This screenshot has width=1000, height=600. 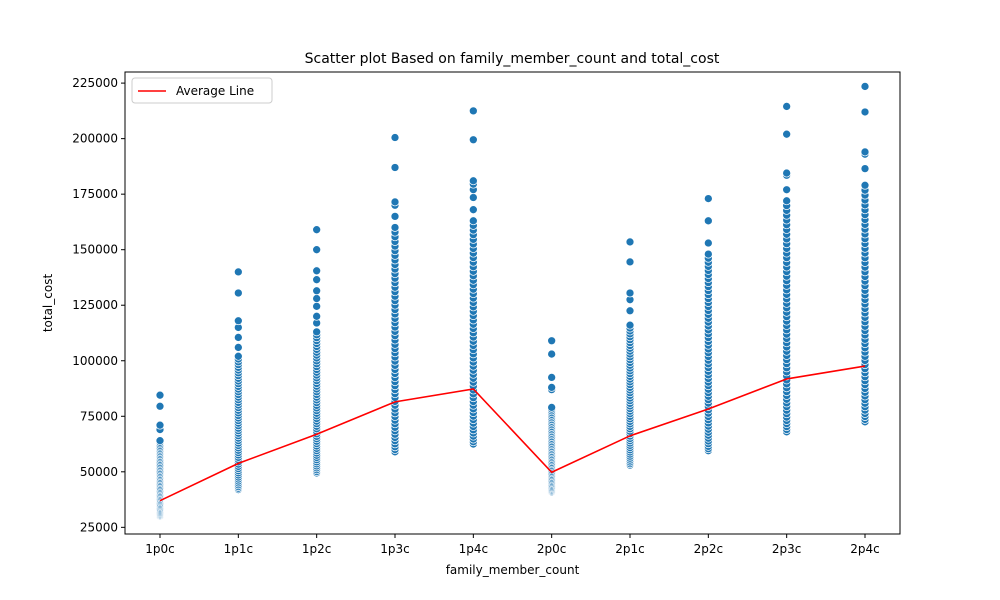 I want to click on x-tick-label: 2p3c, so click(x=786, y=549).